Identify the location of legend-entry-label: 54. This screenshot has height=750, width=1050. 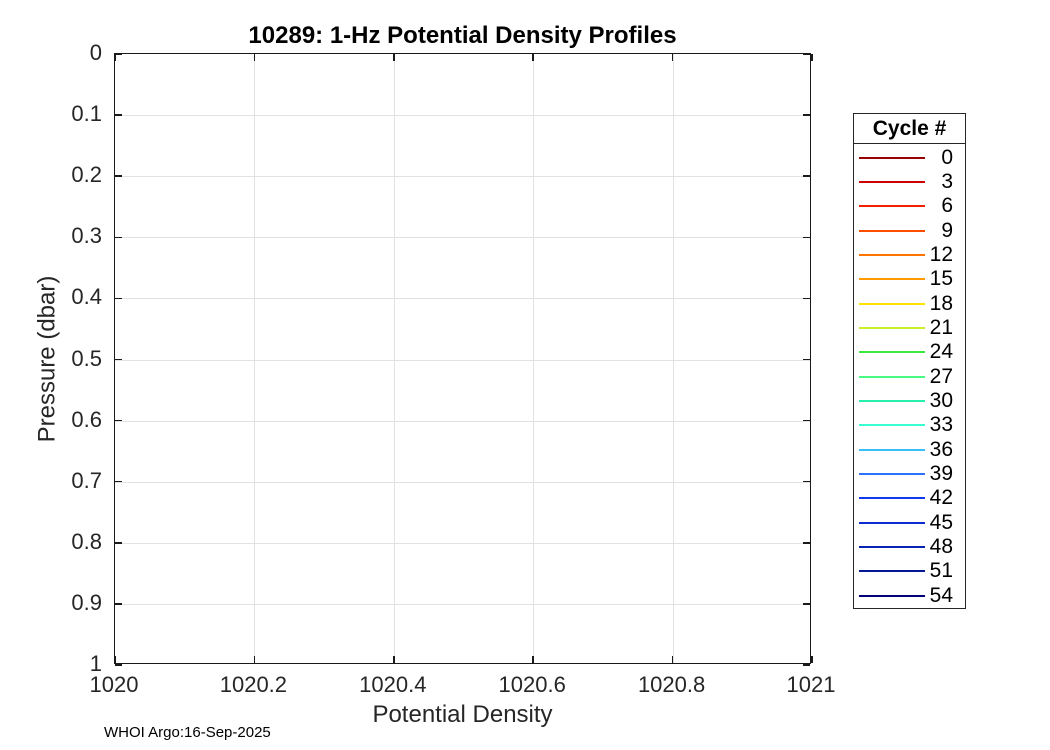
(941, 595).